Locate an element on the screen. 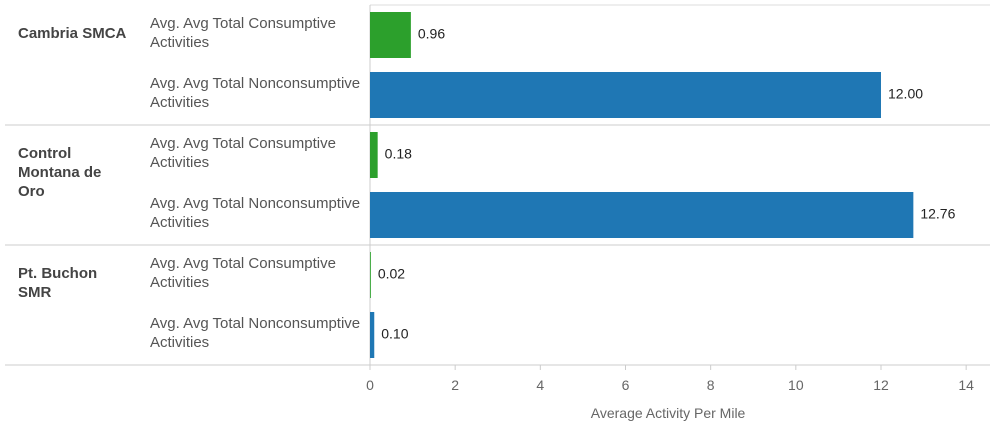 This screenshot has height=425, width=990. x-tick-label: 4 is located at coordinates (540, 385).